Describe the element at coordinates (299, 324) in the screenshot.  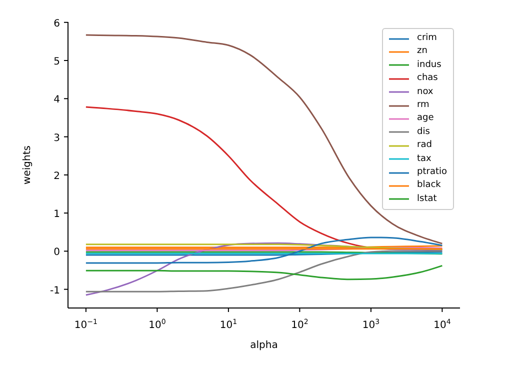
I see `x-tick-label: 10$^{2}$` at that location.